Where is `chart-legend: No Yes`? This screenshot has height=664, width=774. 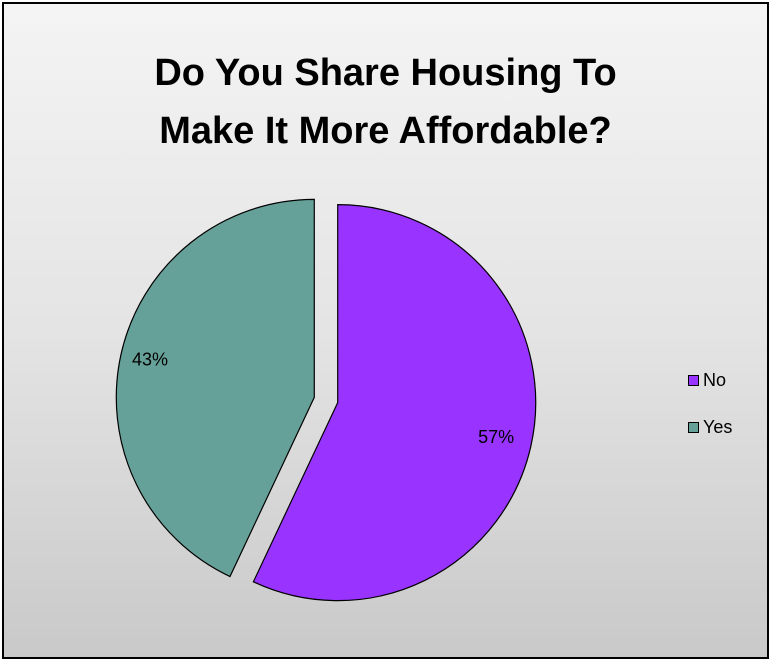
chart-legend: No Yes is located at coordinates (710, 415).